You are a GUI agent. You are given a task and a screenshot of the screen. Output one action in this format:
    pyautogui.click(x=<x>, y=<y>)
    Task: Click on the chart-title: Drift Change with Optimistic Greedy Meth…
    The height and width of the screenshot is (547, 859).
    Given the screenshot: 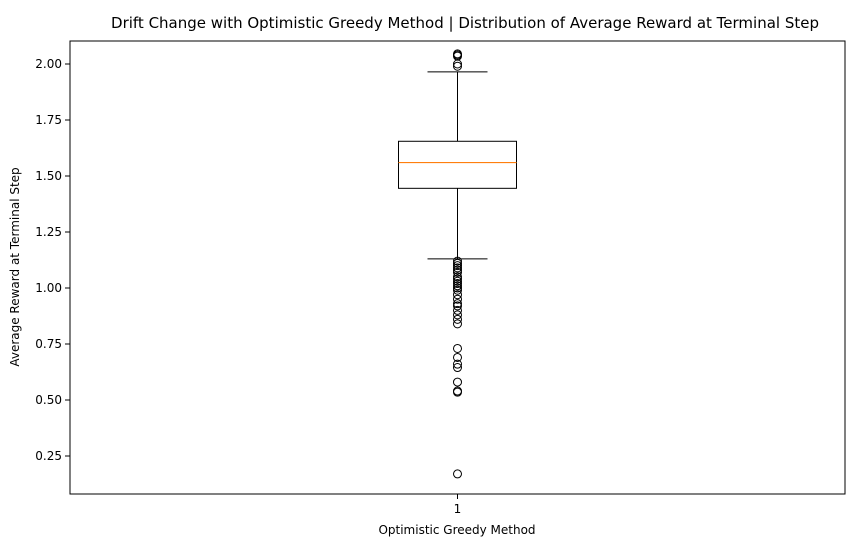 What is the action you would take?
    pyautogui.click(x=465, y=23)
    